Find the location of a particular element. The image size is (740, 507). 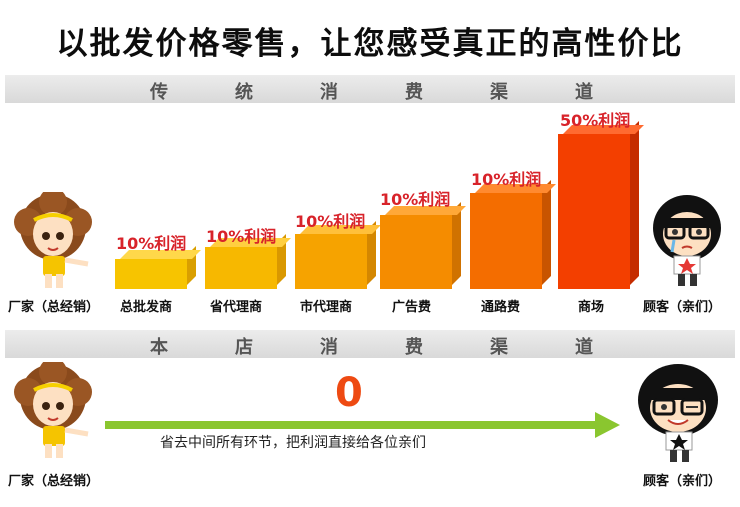

arrow-caption: 省去中间所有环节，把利润直接给各位亲们 is located at coordinates (293, 443).